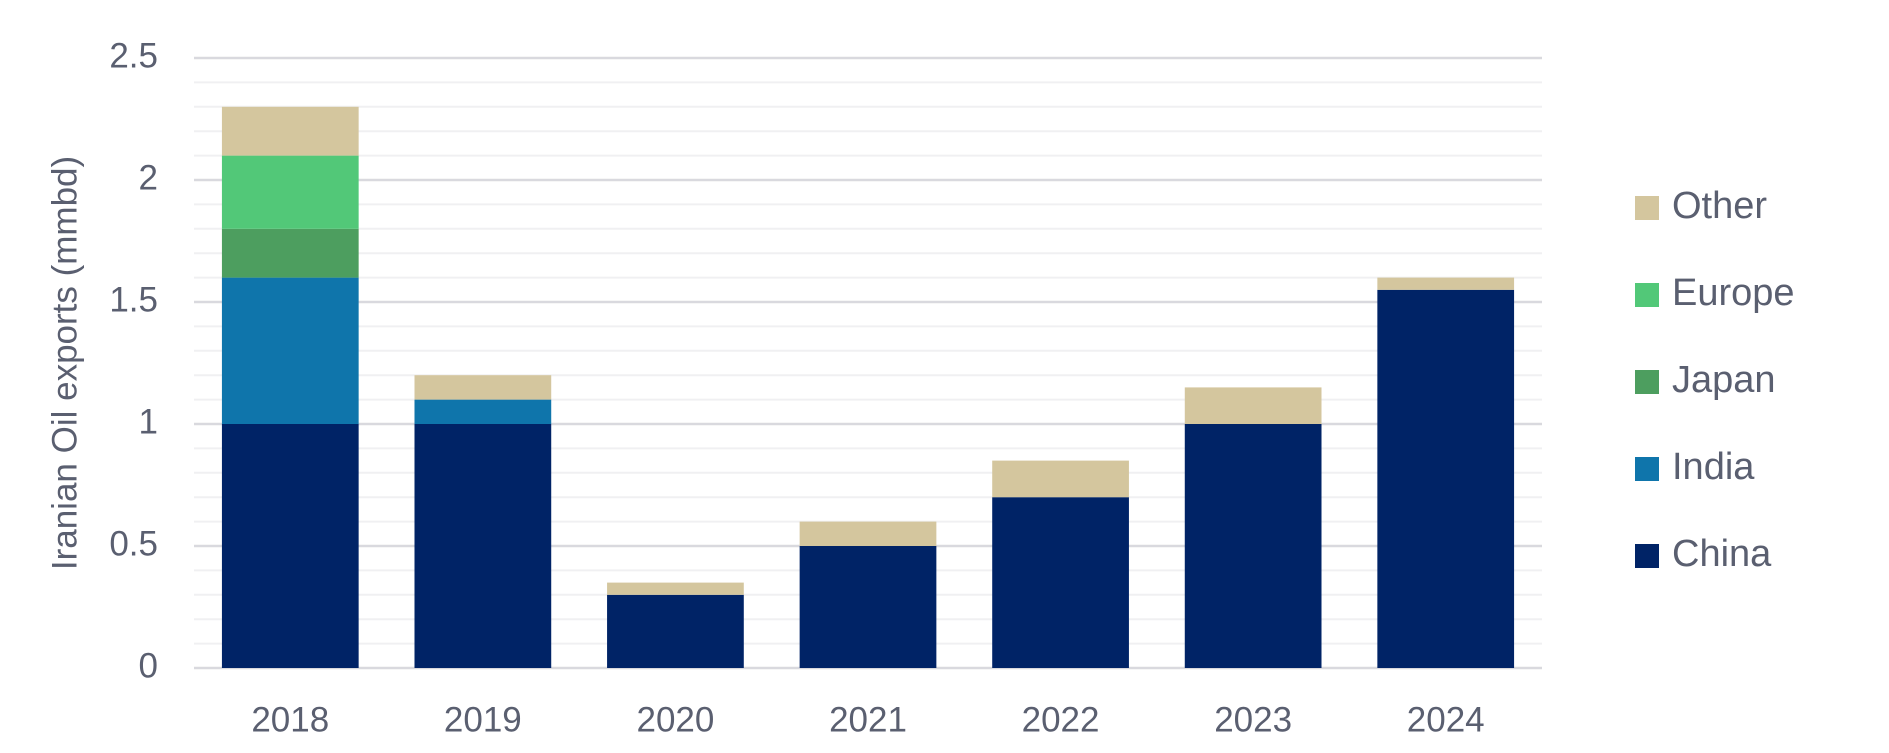 Image resolution: width=1889 pixels, height=753 pixels. Describe the element at coordinates (1253, 719) in the screenshot. I see `x-tick-label: 2023` at that location.